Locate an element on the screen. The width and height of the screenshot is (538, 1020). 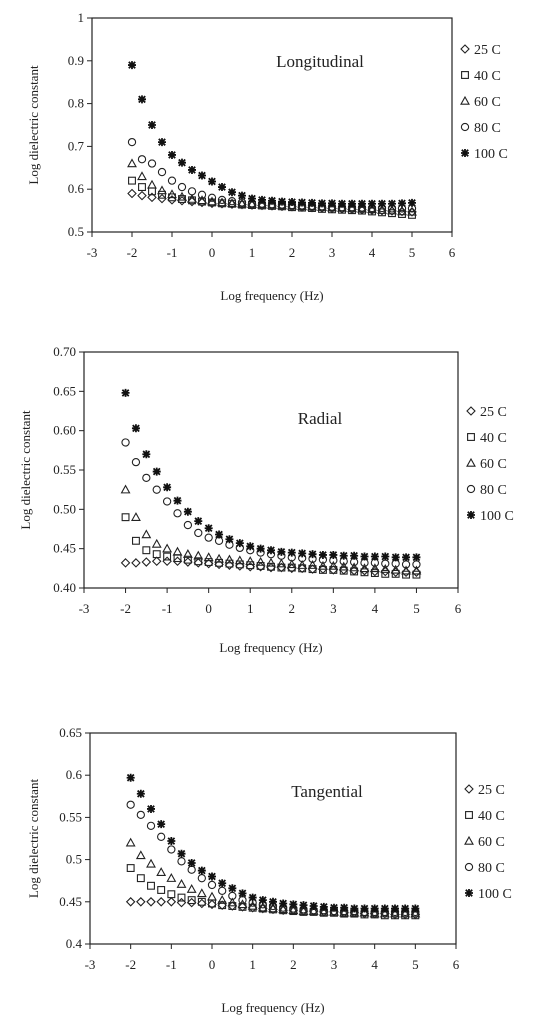
x-tick-label: -3 is located at coordinates (84, 608).